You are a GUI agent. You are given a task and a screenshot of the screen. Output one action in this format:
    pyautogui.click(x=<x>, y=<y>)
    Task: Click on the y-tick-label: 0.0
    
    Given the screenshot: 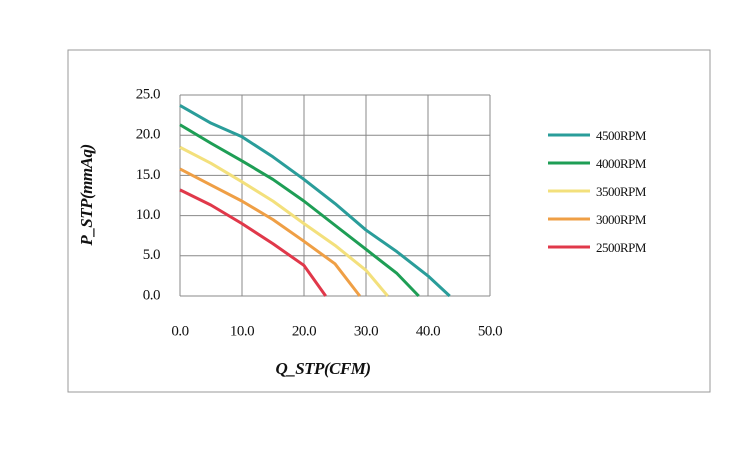 What is the action you would take?
    pyautogui.click(x=151, y=295)
    